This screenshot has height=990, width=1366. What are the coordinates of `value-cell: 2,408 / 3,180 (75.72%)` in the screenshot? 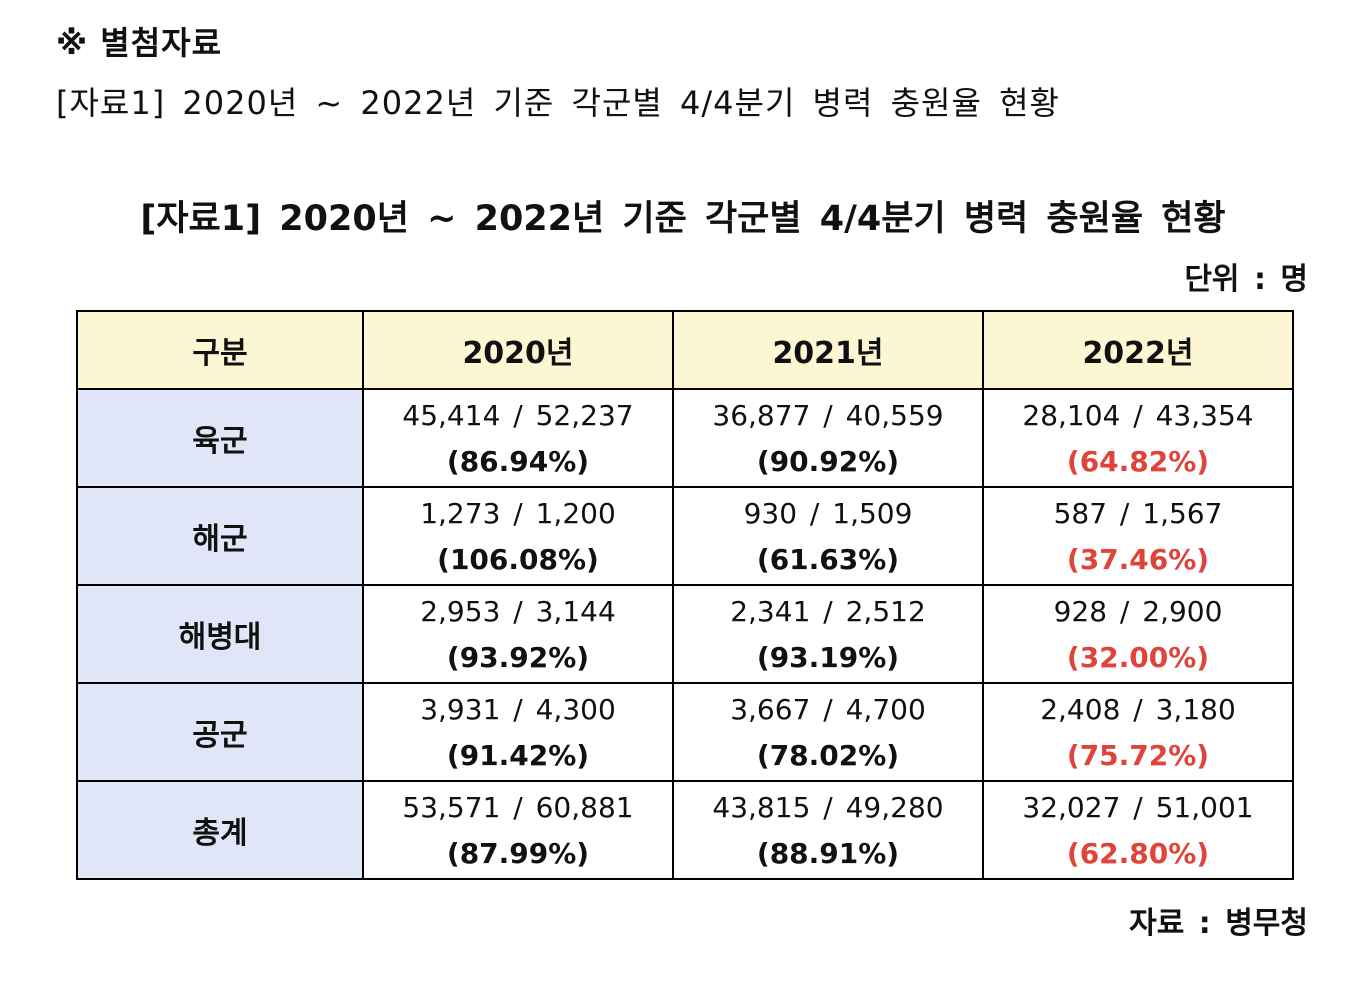 It's located at (1138, 732).